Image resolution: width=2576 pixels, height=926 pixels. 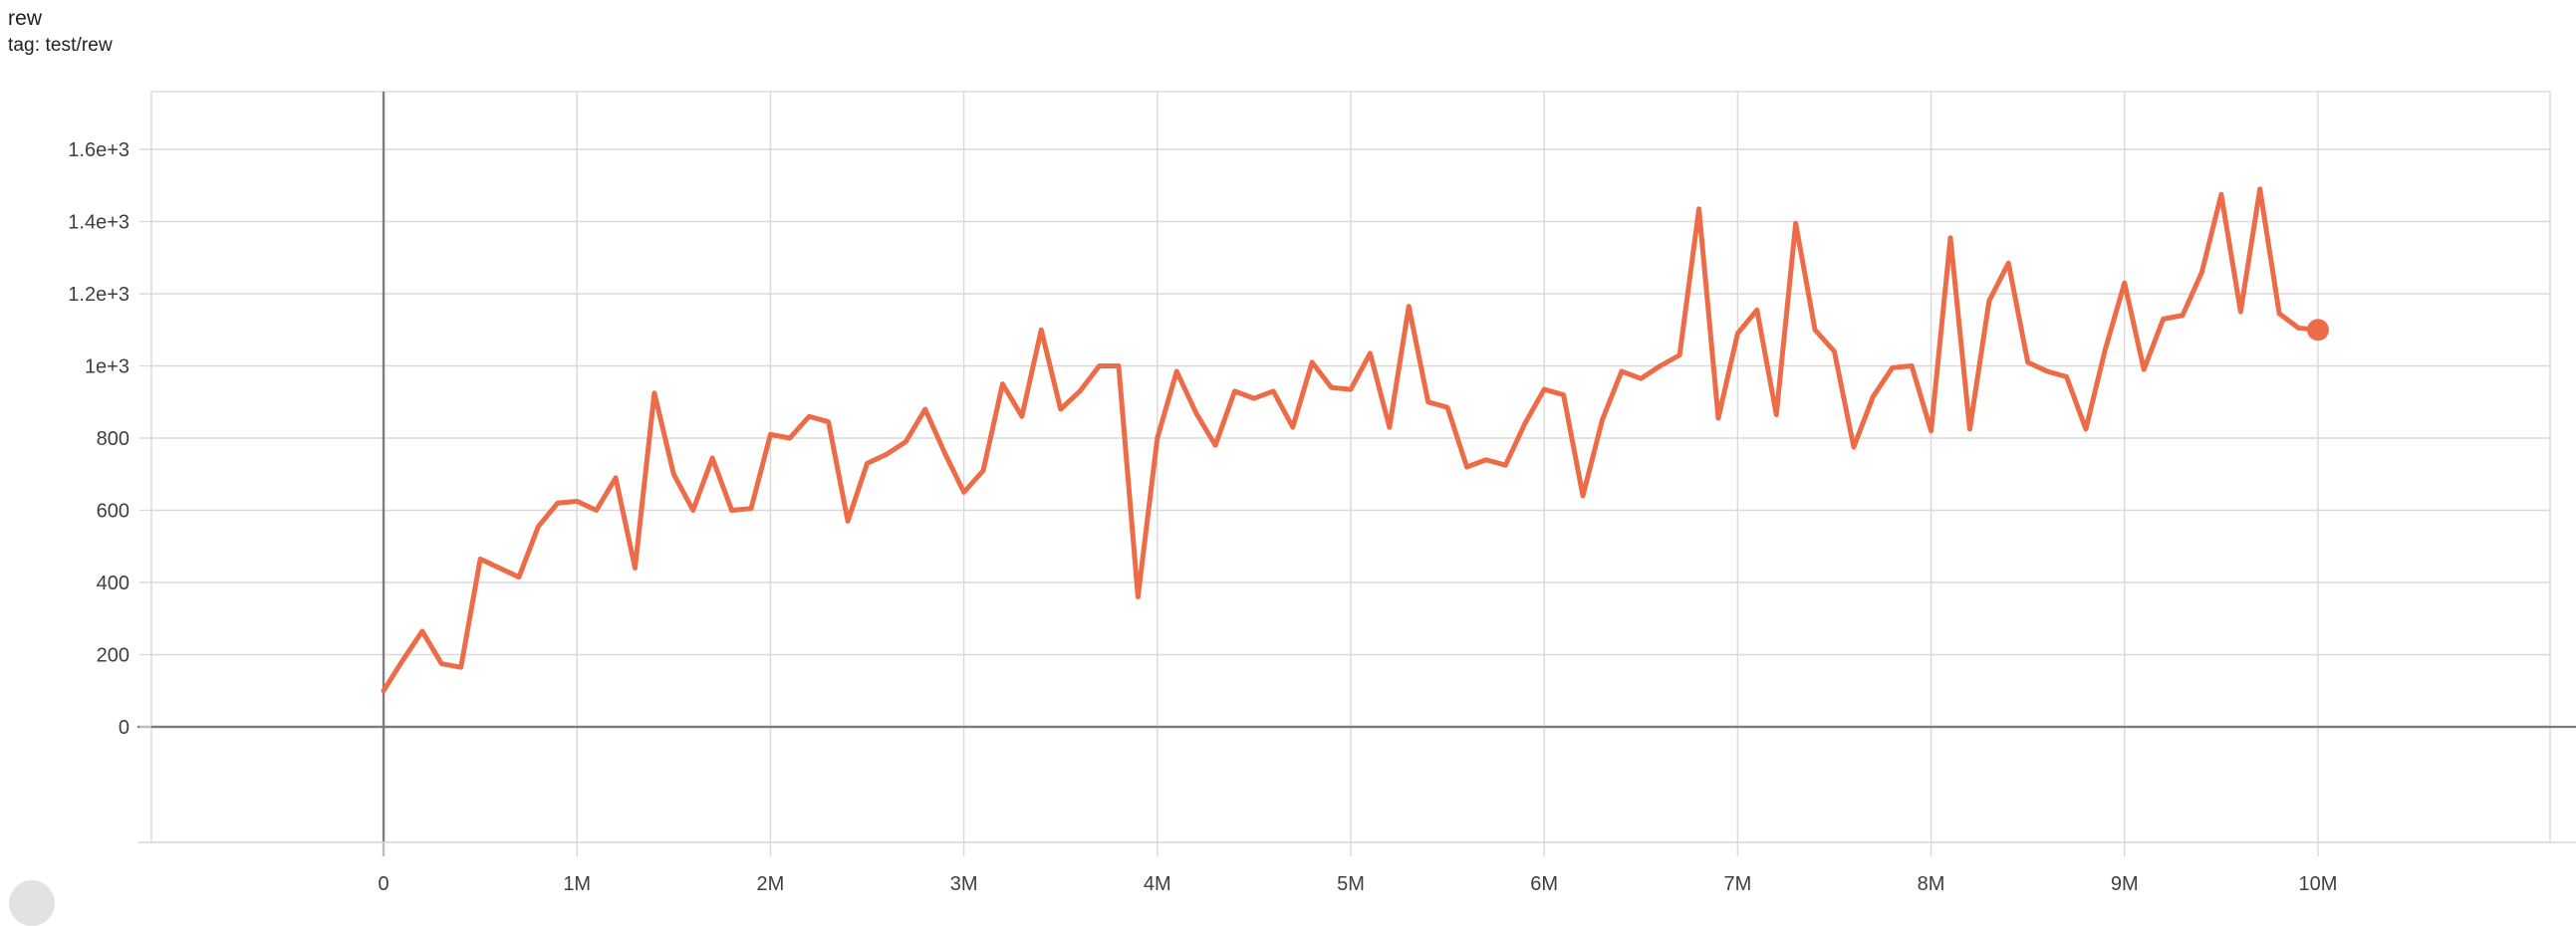 What do you see at coordinates (2318, 884) in the screenshot?
I see `x-axis-tick-label: 10M` at bounding box center [2318, 884].